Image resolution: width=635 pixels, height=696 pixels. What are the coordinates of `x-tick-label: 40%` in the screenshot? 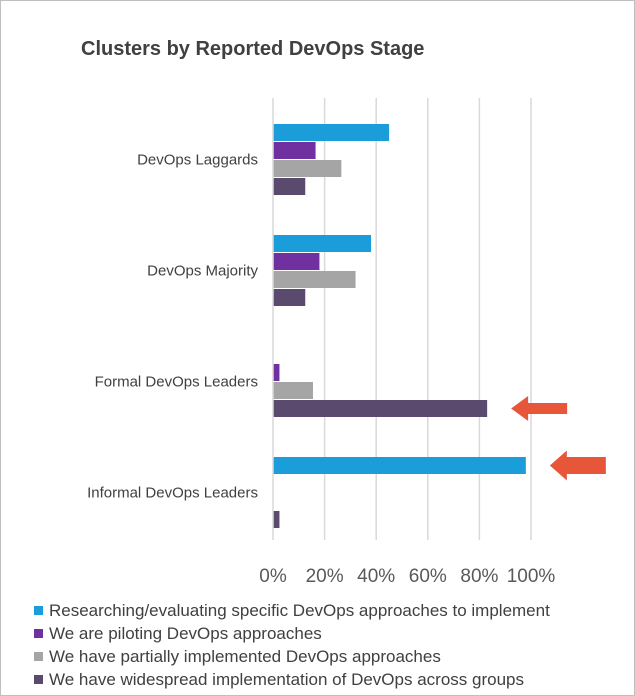 It's located at (376, 576).